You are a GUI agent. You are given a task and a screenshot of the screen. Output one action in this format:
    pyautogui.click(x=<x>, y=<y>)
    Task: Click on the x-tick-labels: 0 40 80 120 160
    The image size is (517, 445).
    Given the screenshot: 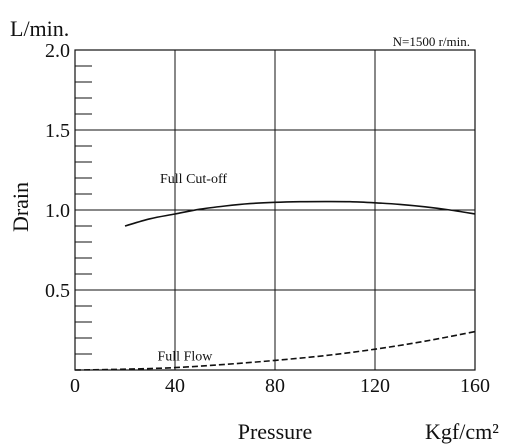 What is the action you would take?
    pyautogui.click(x=280, y=386)
    